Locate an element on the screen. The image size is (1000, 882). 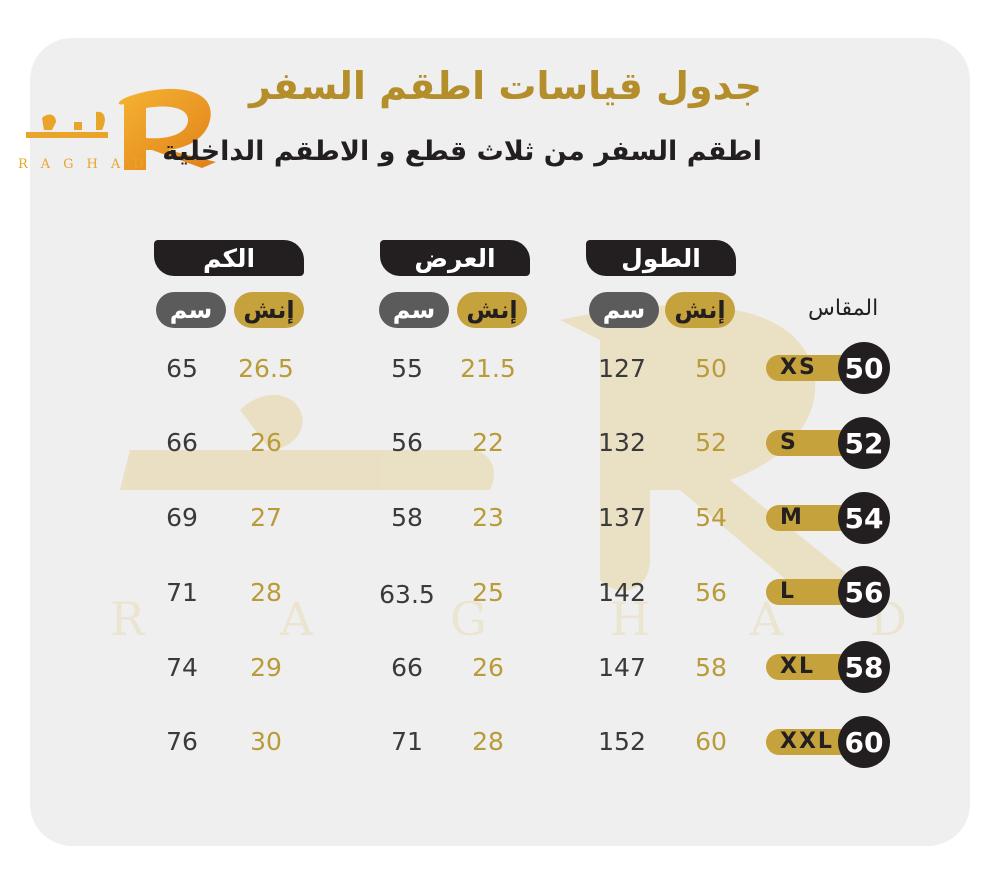
width-inch: 23 is located at coordinates (488, 517).